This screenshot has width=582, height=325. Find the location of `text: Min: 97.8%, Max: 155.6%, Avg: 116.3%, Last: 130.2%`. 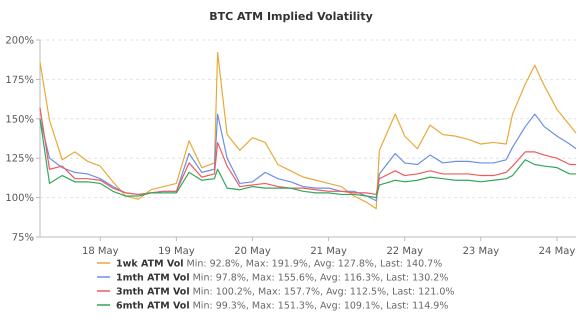

text: Min: 97.8%, Max: 155.6%, Avg: 116.3%, Last: 130.2% is located at coordinates (319, 278).